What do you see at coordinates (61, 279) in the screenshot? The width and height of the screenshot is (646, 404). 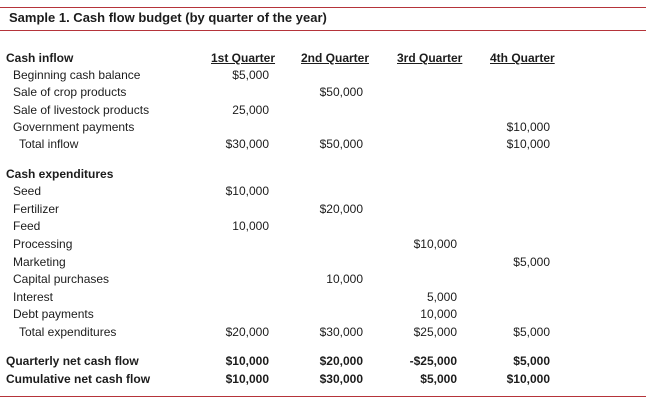 I see `row-label: Capital purchases` at bounding box center [61, 279].